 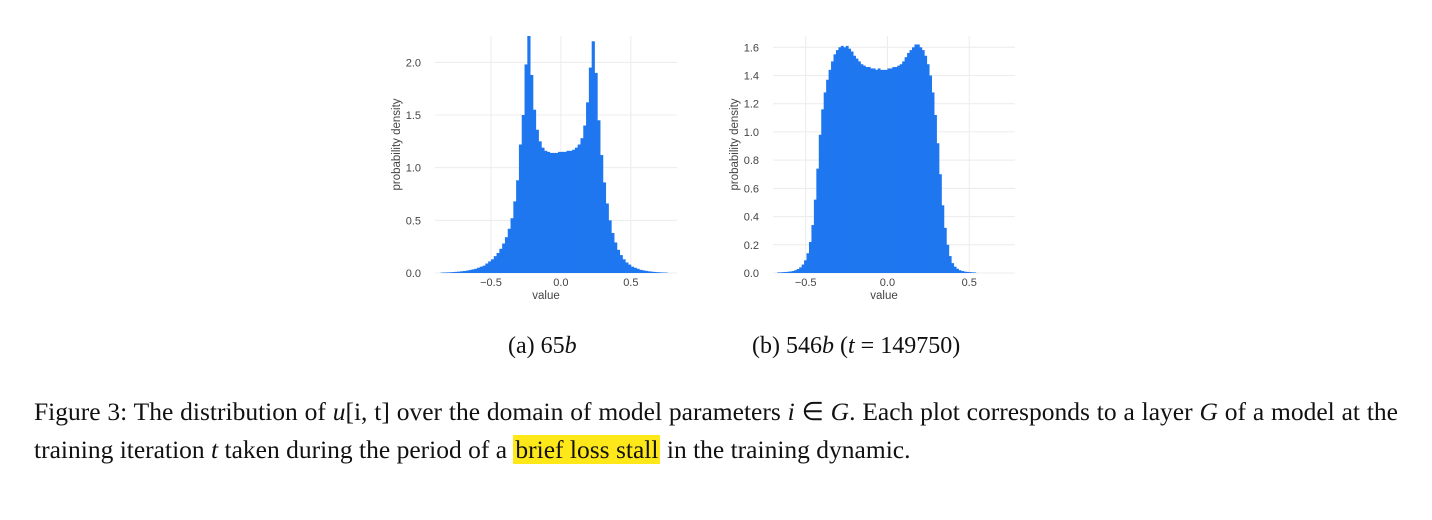 What do you see at coordinates (413, 63) in the screenshot?
I see `y-tick-label: 2.0` at bounding box center [413, 63].